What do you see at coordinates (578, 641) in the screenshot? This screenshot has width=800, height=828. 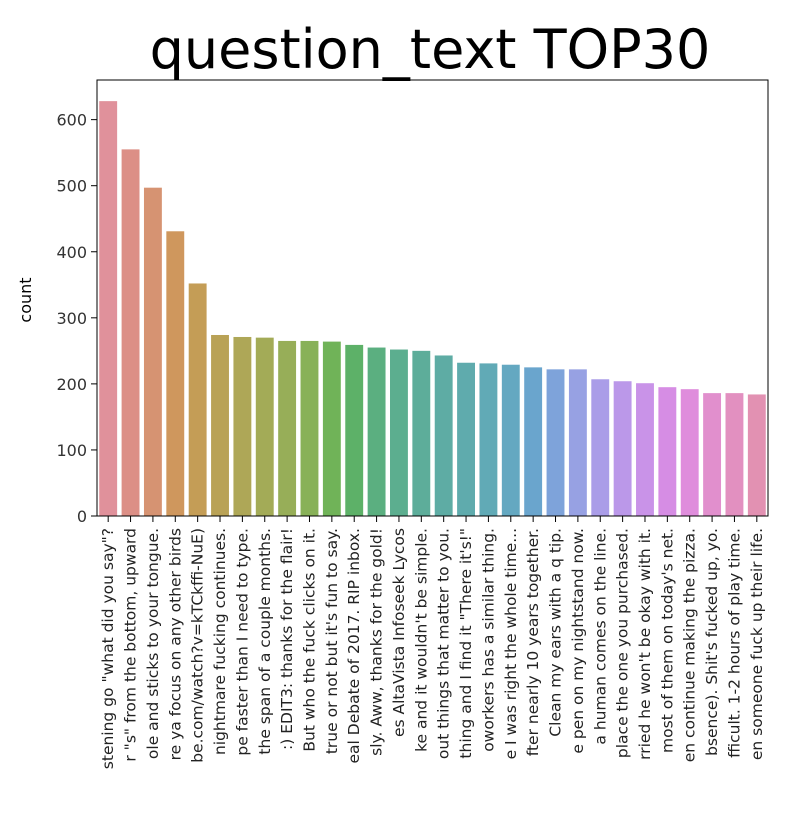 I see `x-tick-label: e pen on my nightstand now.` at bounding box center [578, 641].